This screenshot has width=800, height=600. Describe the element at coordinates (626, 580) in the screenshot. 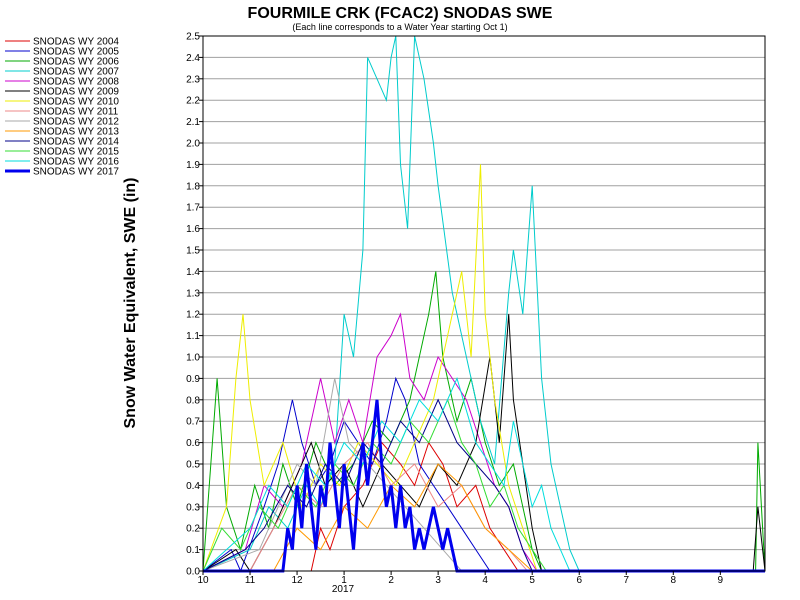

I see `x-tick-label: 7` at that location.